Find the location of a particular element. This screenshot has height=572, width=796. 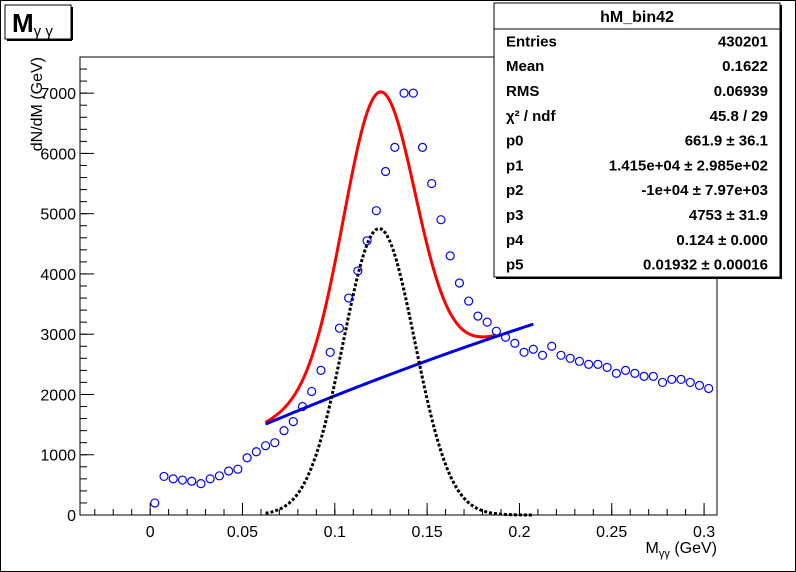

y-tick-label: 3000 is located at coordinates (58, 335).